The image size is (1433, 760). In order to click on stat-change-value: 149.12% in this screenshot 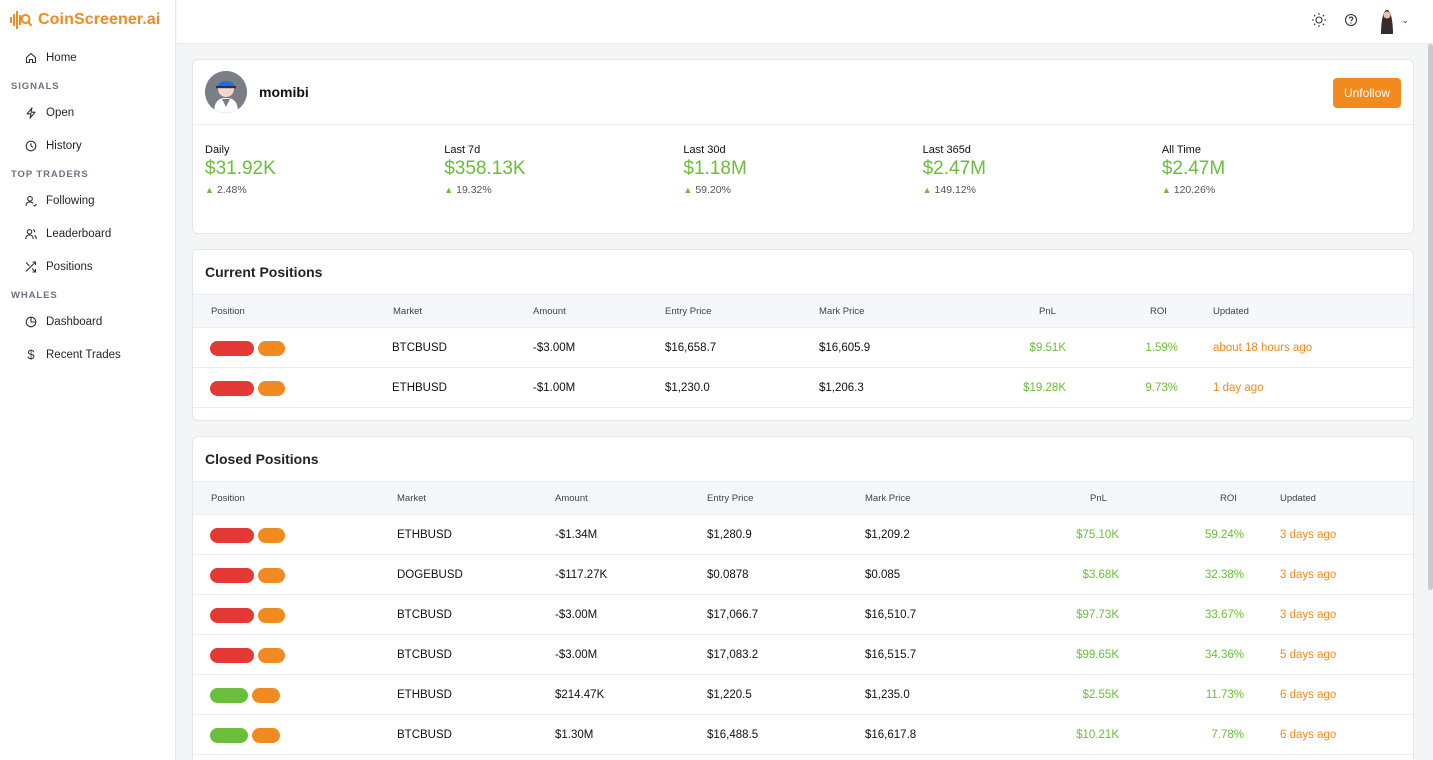, I will do `click(955, 190)`.